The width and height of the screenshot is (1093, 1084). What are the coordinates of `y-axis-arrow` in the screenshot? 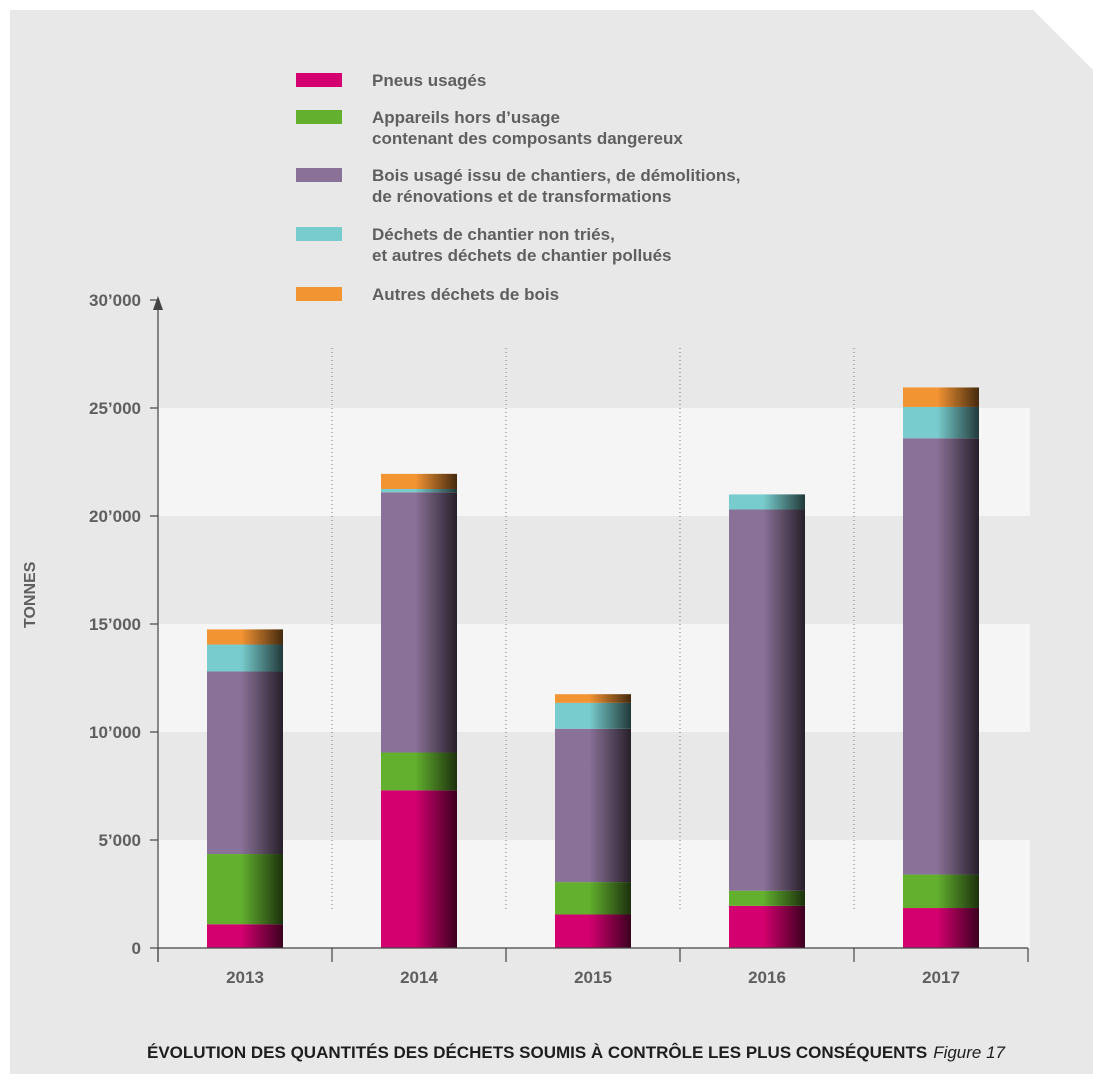 It's located at (158, 303).